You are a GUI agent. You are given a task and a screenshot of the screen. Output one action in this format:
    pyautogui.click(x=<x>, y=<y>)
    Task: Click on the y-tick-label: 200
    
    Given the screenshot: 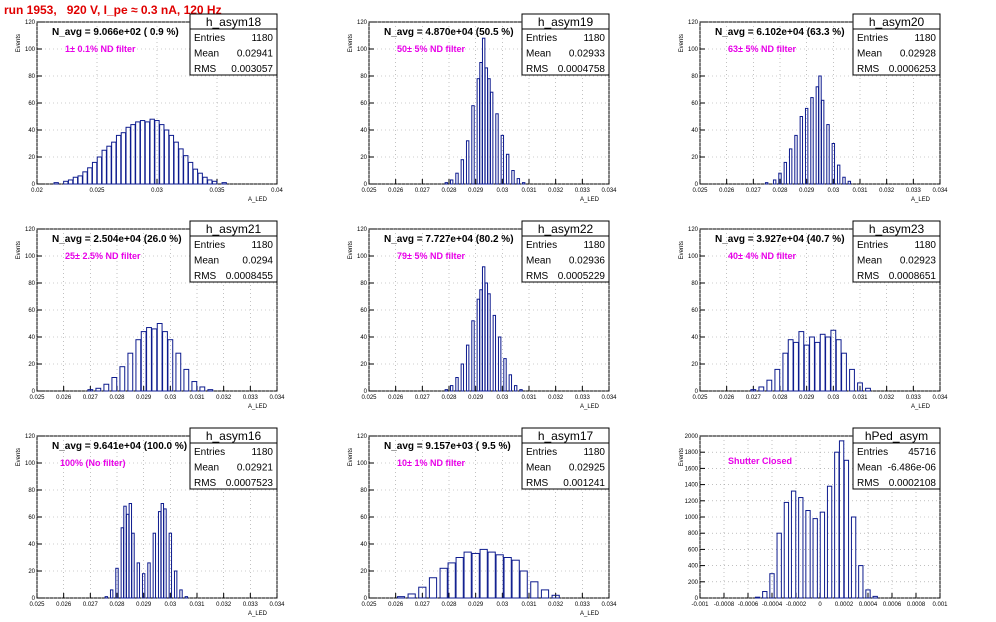 What is the action you would take?
    pyautogui.click(x=693, y=583)
    